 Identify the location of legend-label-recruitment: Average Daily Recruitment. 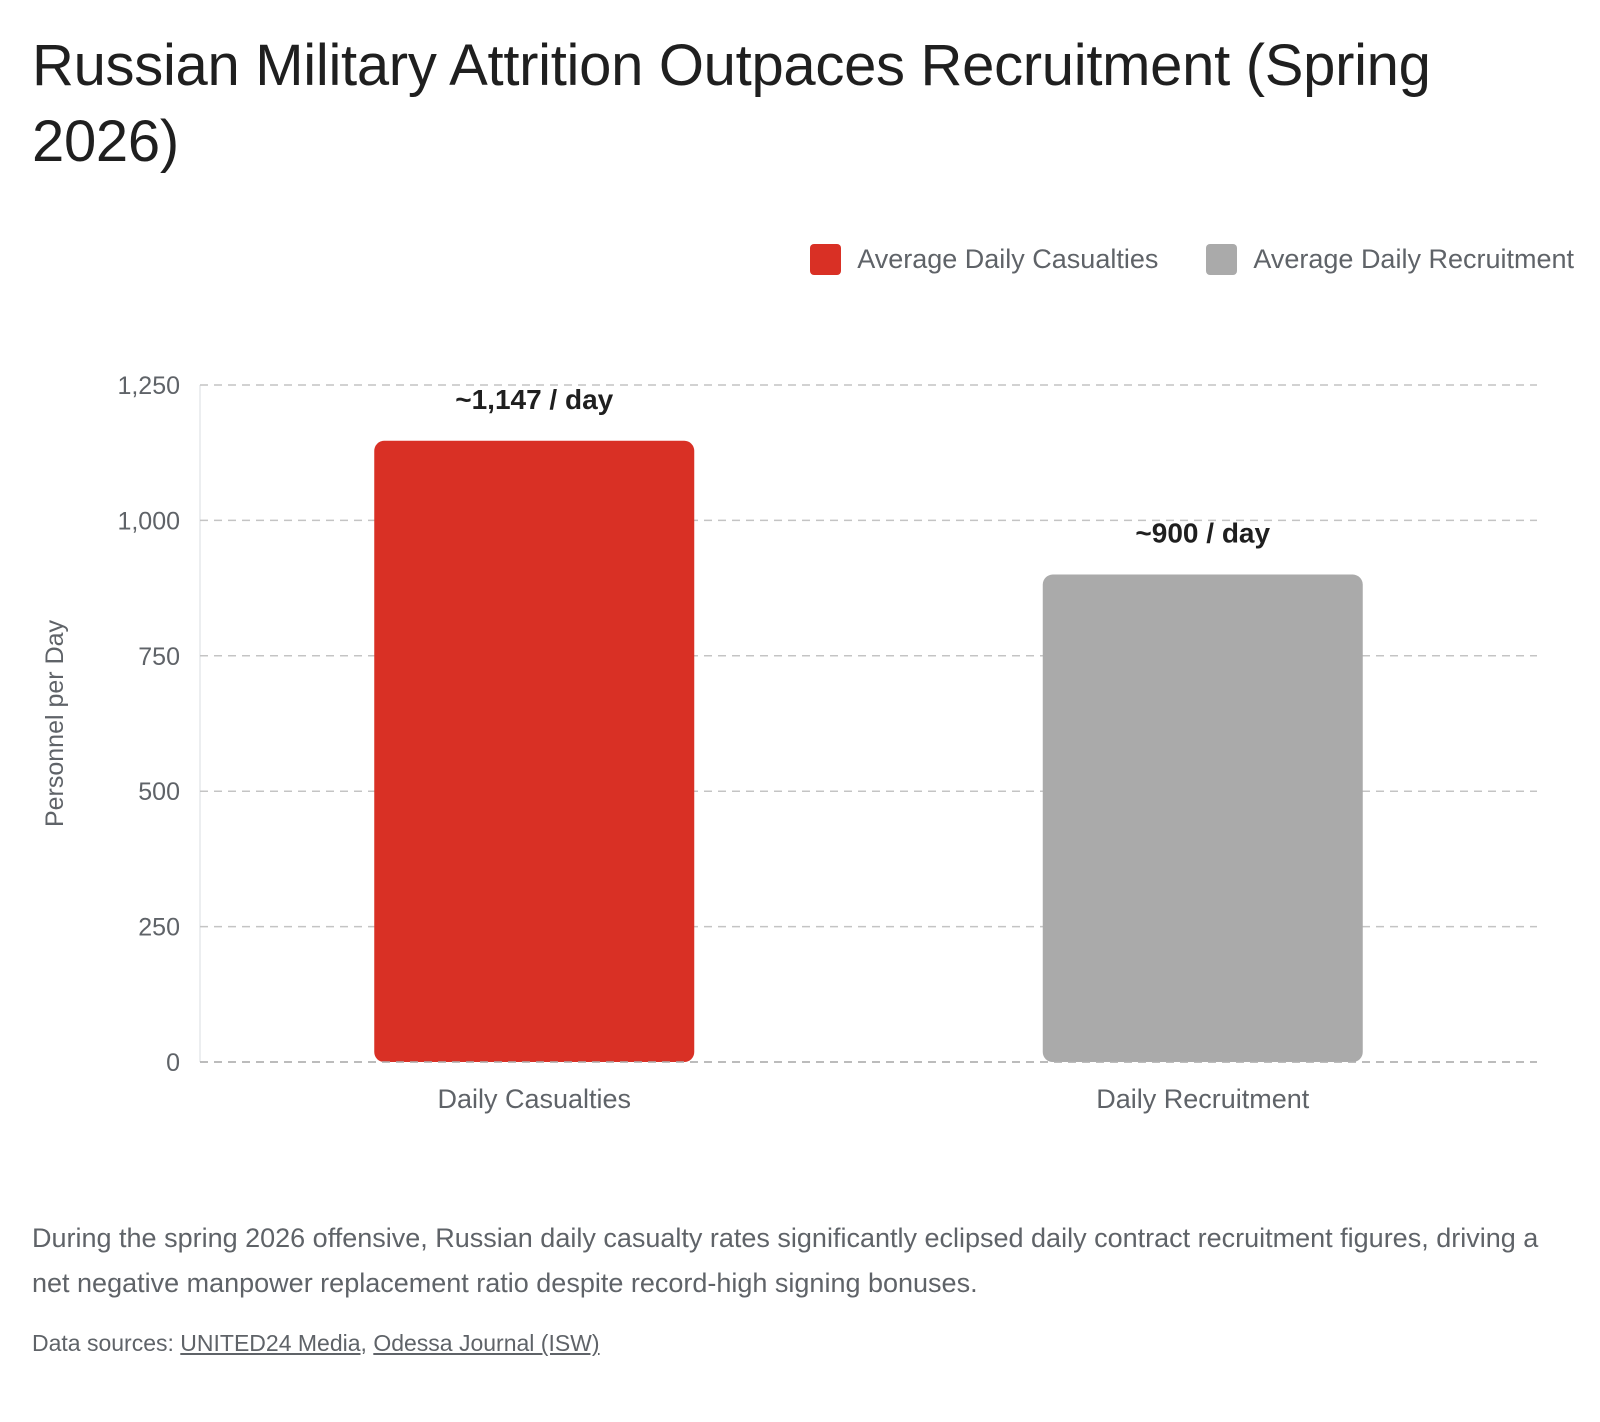
(1413, 259).